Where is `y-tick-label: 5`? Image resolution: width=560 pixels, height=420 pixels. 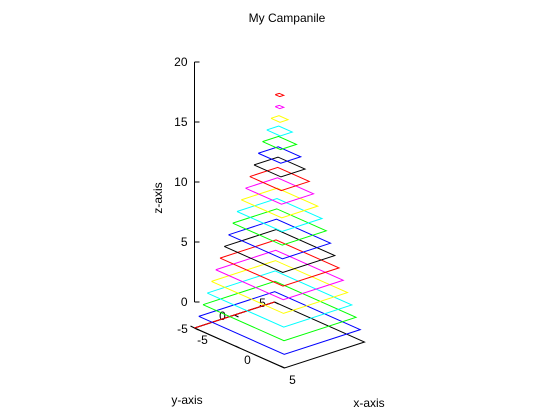 y-tick-label: 5 is located at coordinates (262, 303).